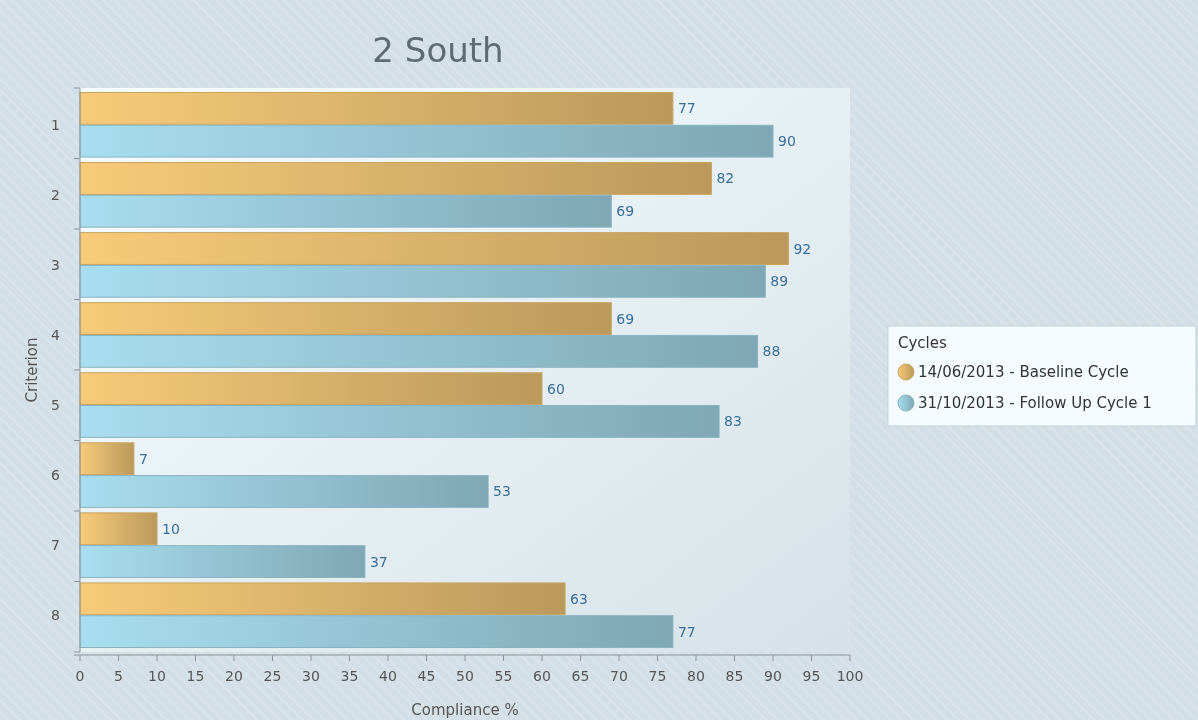 The height and width of the screenshot is (720, 1198). Describe the element at coordinates (542, 676) in the screenshot. I see `x-tick-label: 60` at that location.